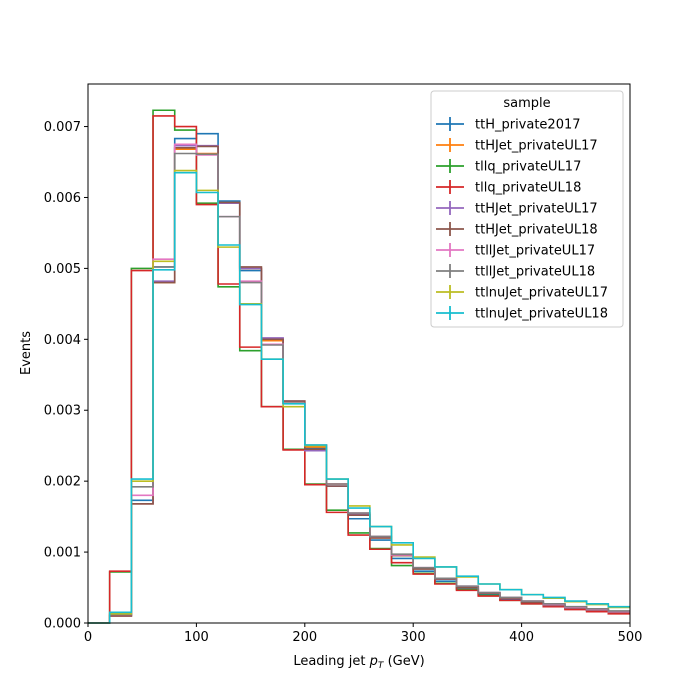 The width and height of the screenshot is (700, 700). Describe the element at coordinates (62, 411) in the screenshot. I see `y-tick-label: 0.003` at that location.